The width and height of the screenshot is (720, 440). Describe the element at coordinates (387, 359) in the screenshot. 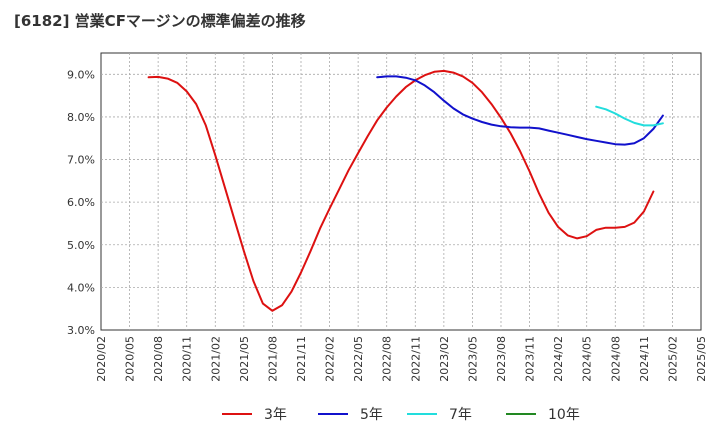

I see `x-tick-label: 2022/08` at that location.